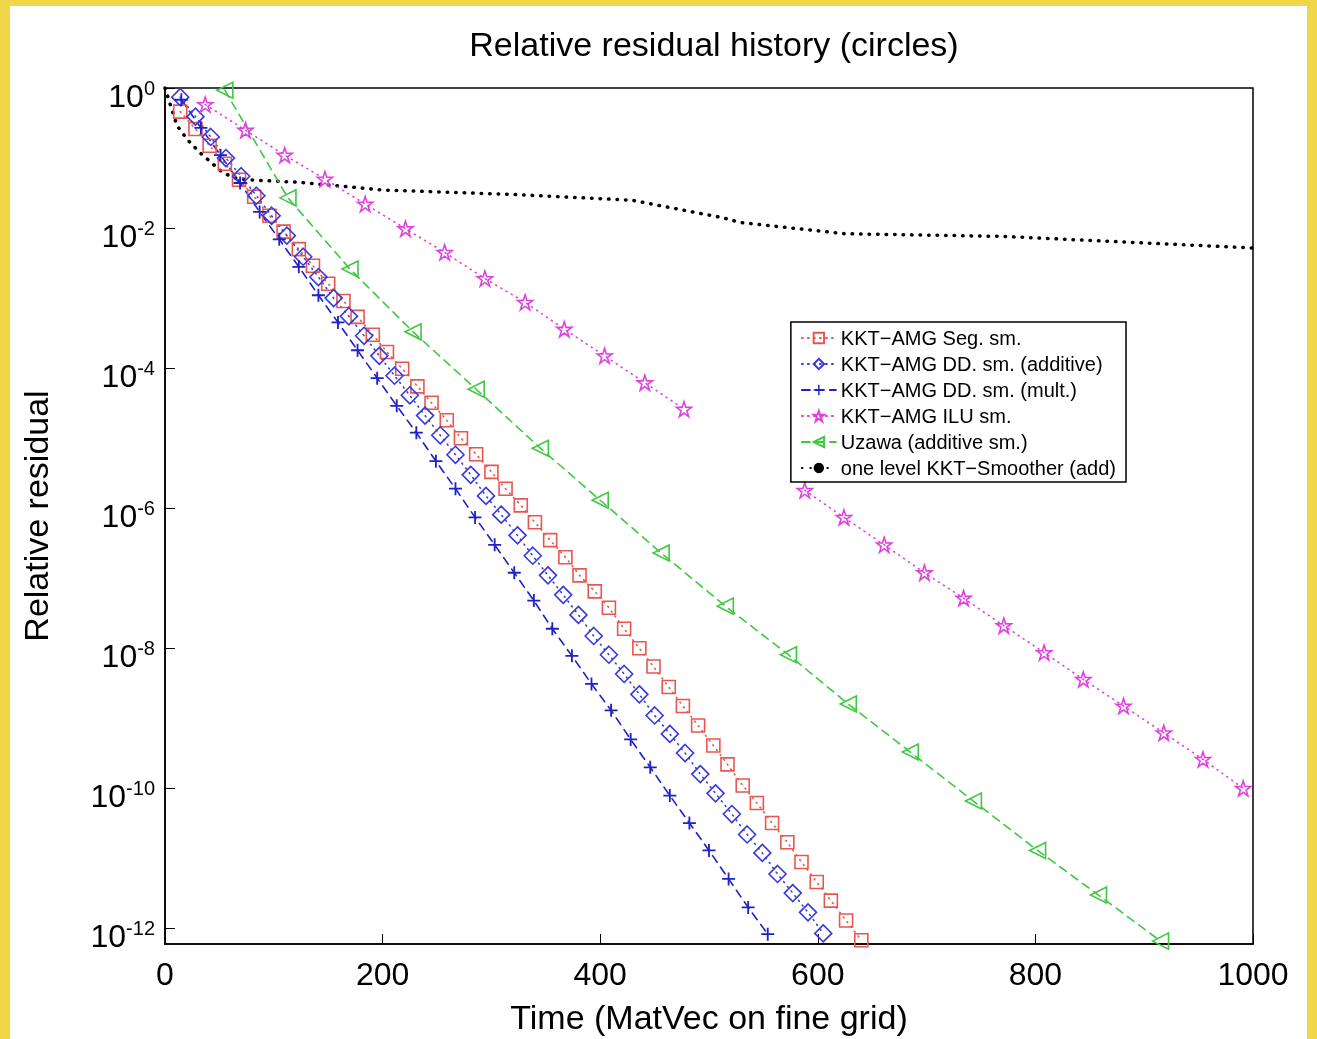 The height and width of the screenshot is (1039, 1317). Describe the element at coordinates (818, 974) in the screenshot. I see `x-tick-label: 600` at that location.